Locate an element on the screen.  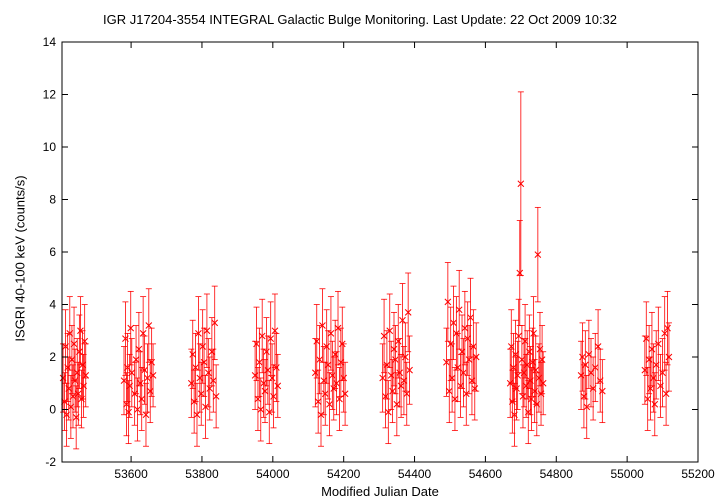
x-tick-label: 54600 is located at coordinates (486, 474).